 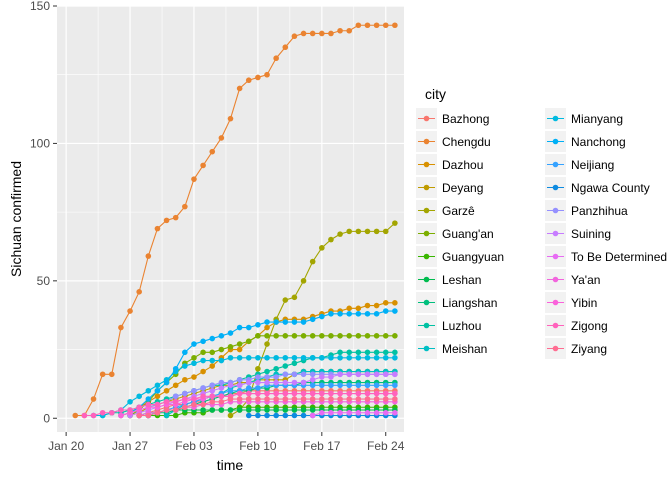 What do you see at coordinates (578, 233) in the screenshot?
I see `legend-item: Suining` at bounding box center [578, 233].